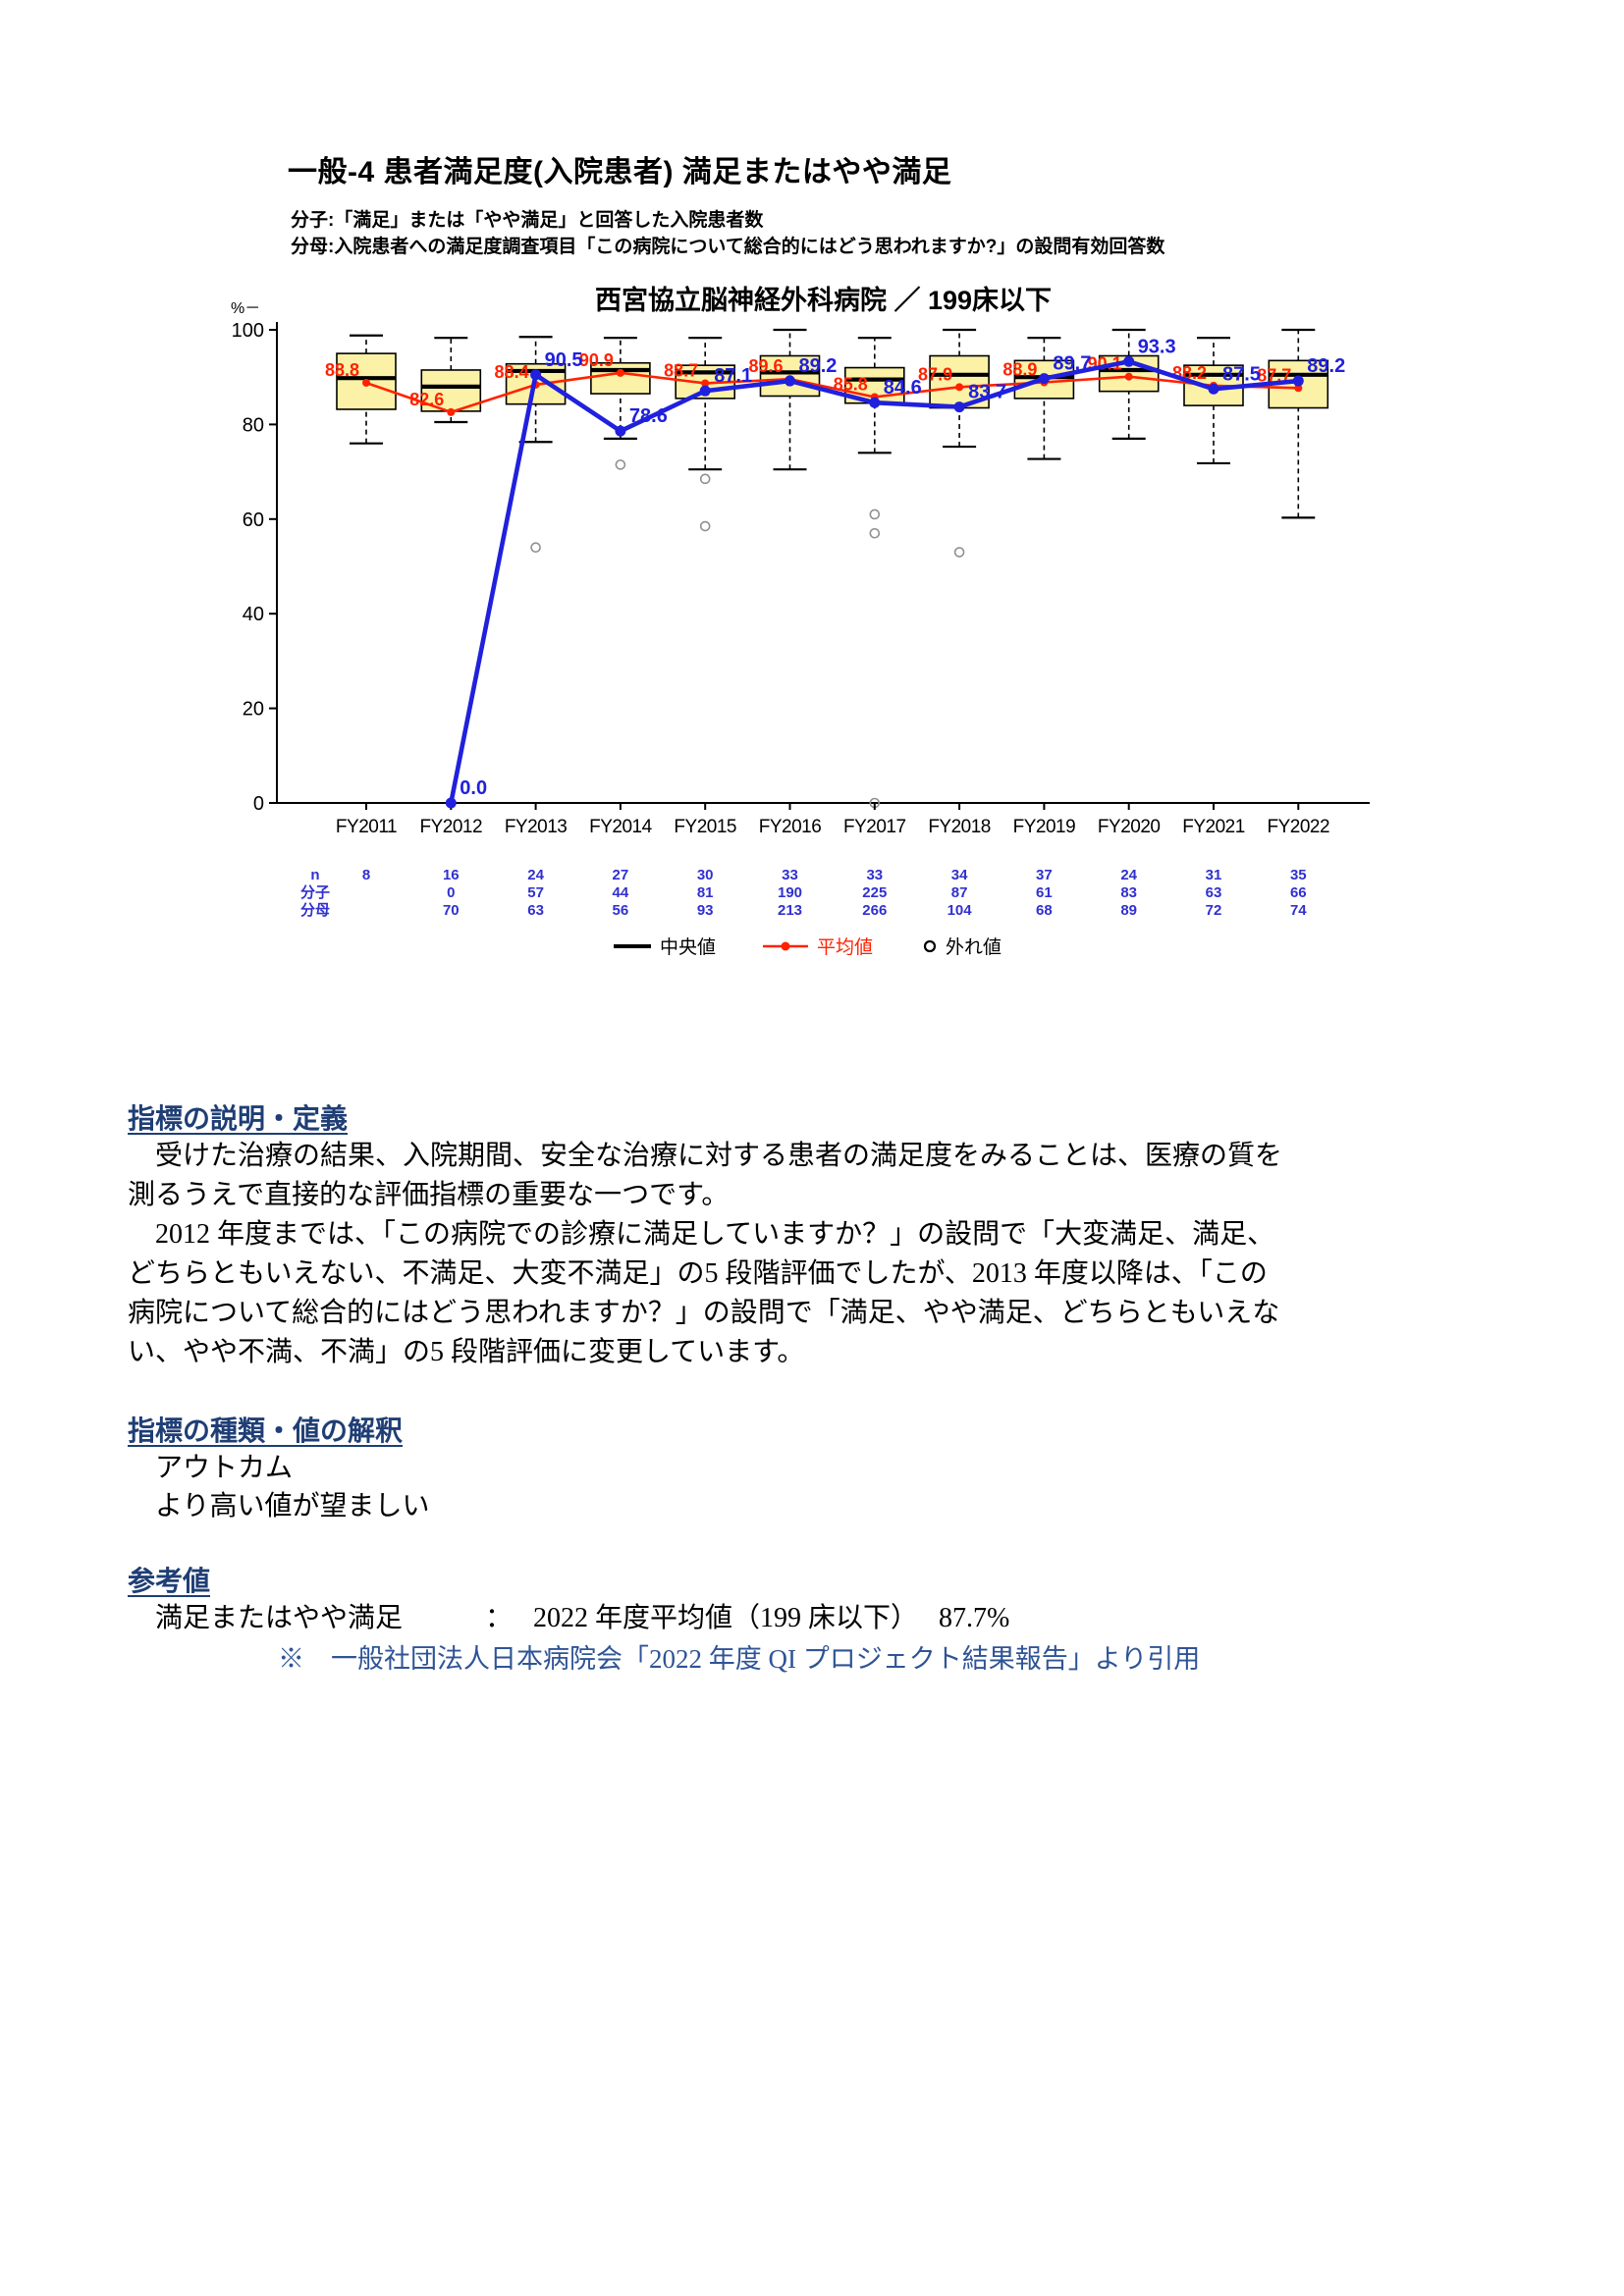 Image resolution: width=1624 pixels, height=2296 pixels. What do you see at coordinates (765, 366) in the screenshot?
I see `svg-text: 89.6` at bounding box center [765, 366].